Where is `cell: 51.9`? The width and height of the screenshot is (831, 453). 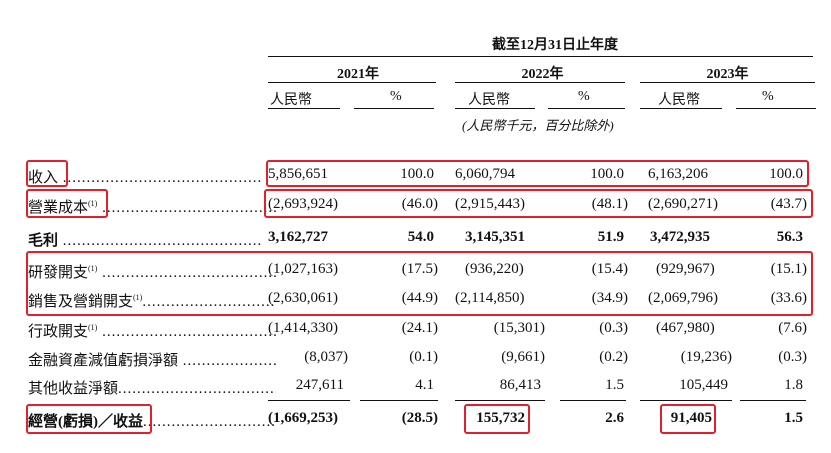 cell: 51.9 is located at coordinates (610, 237).